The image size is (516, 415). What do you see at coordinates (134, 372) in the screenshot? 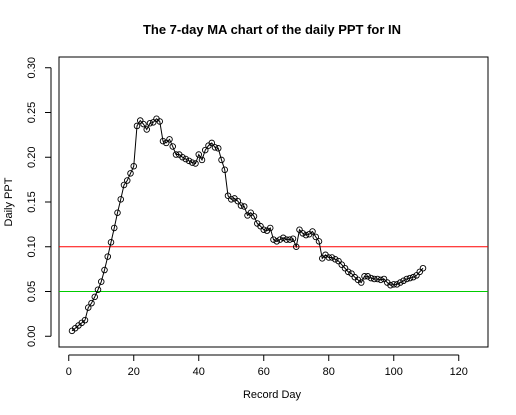
I see `x-tick-label: 20` at bounding box center [134, 372].